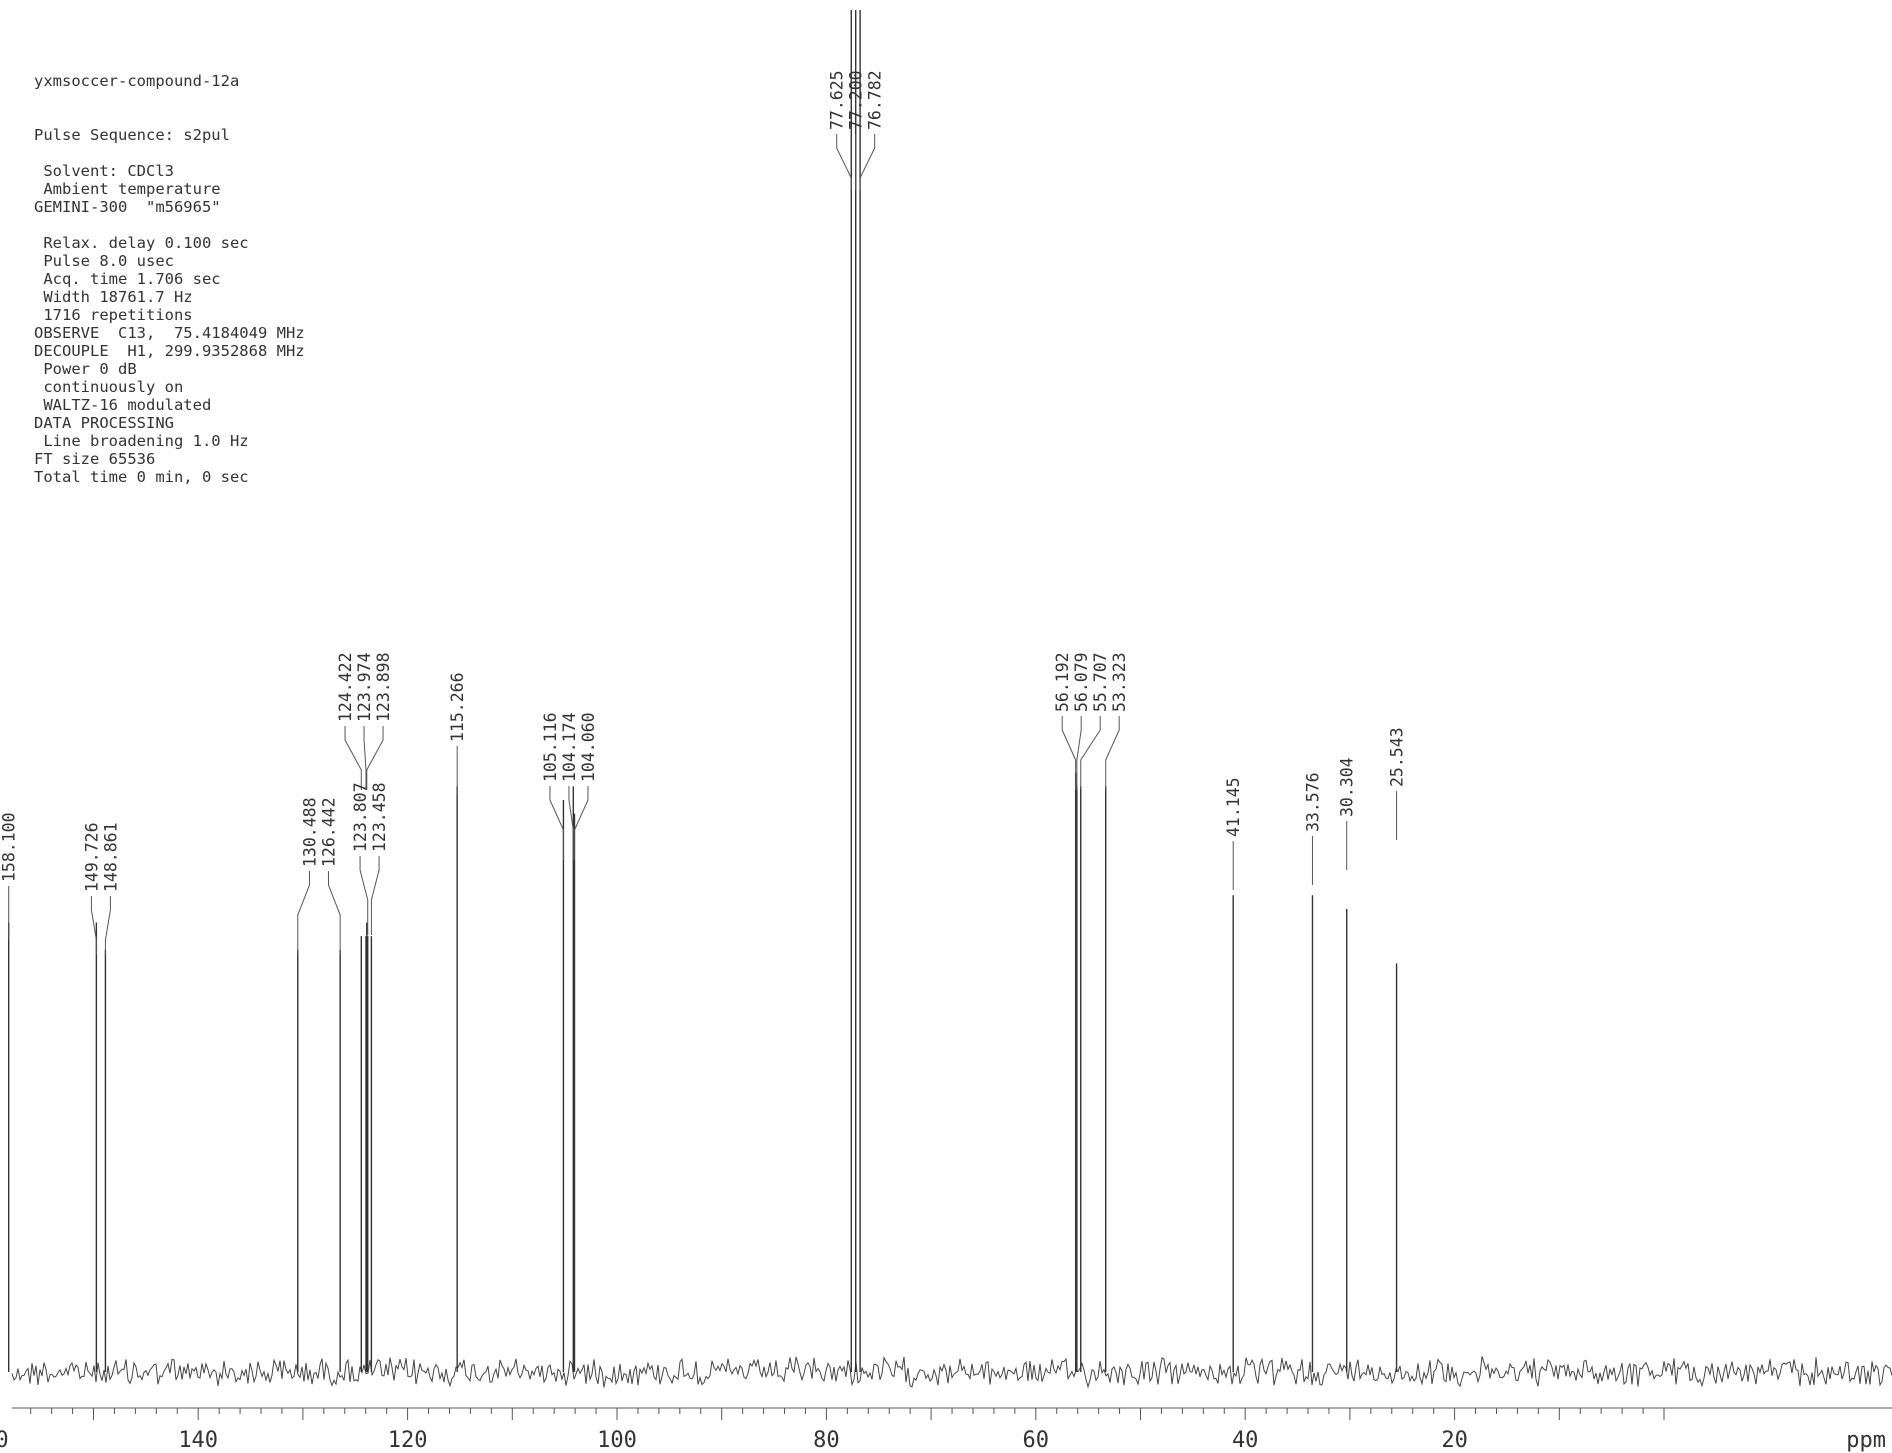  Describe the element at coordinates (1312, 802) in the screenshot. I see `peak-label: 33.576` at that location.